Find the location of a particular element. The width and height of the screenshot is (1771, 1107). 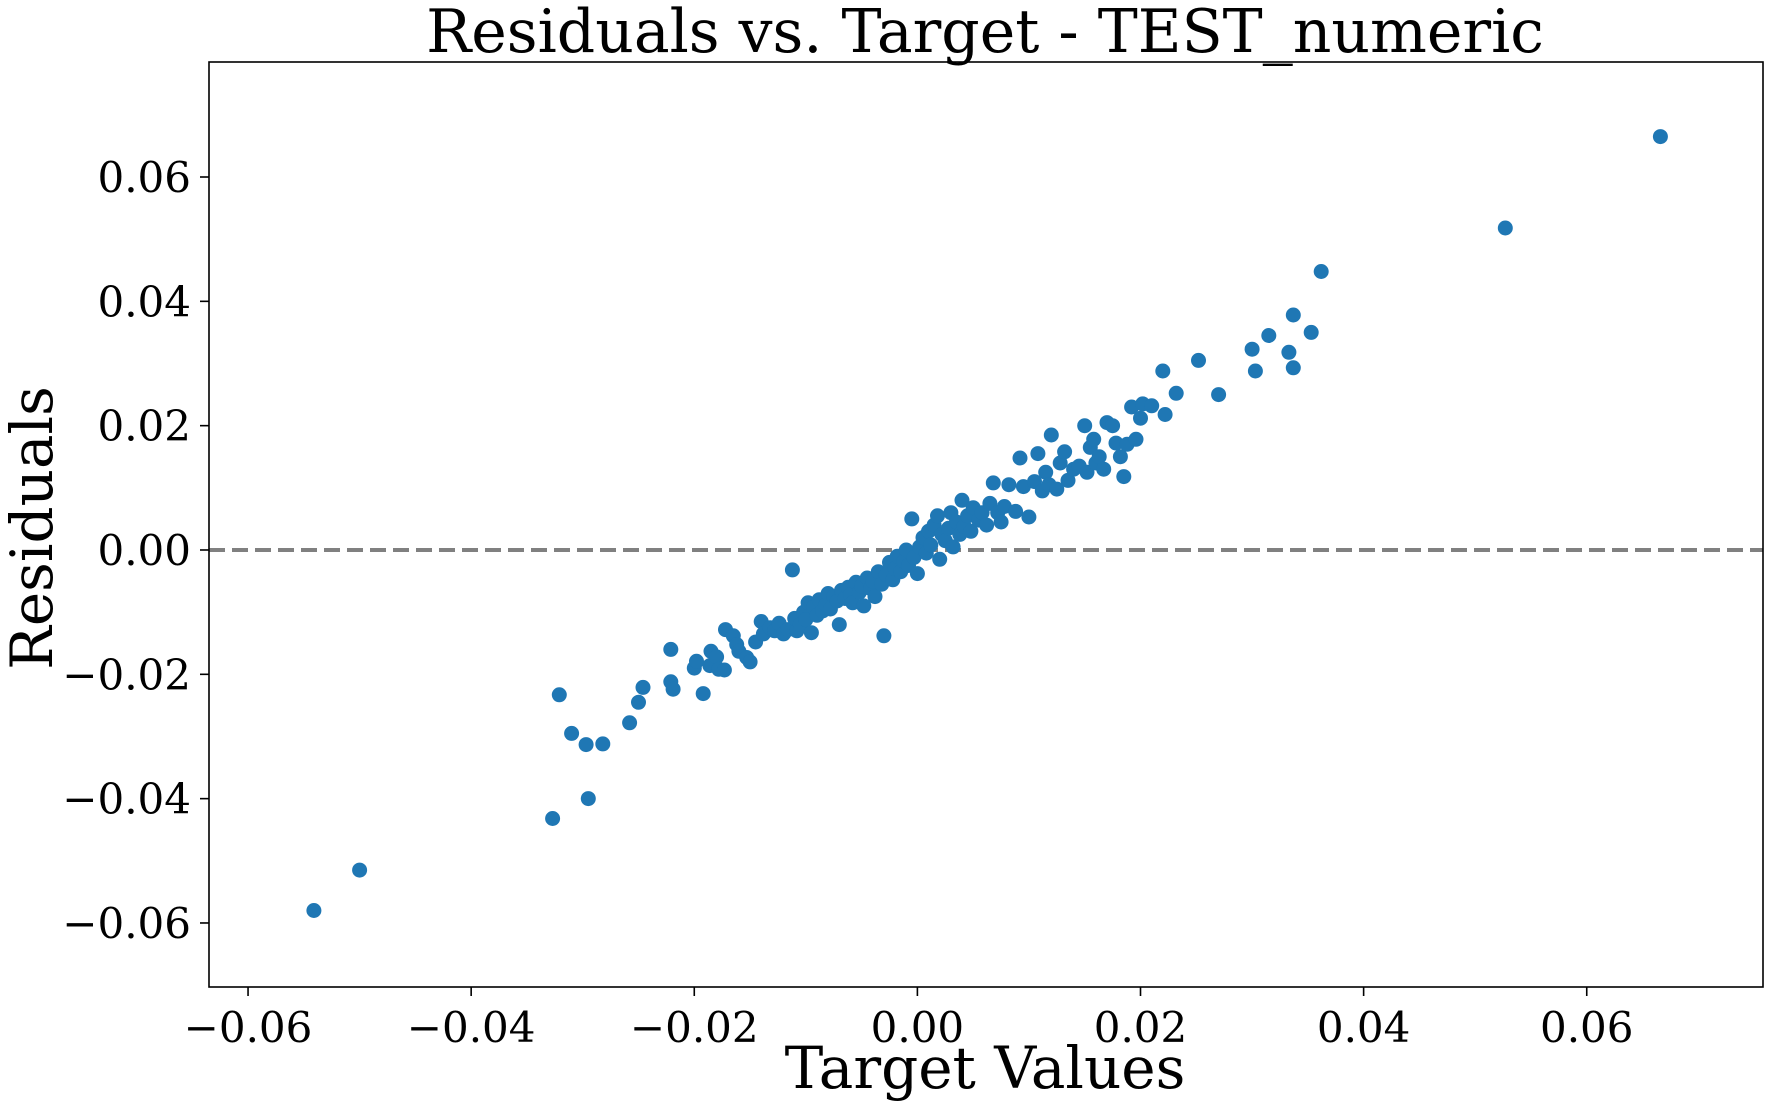

y-tick-label: 0.06 is located at coordinates (144, 177).